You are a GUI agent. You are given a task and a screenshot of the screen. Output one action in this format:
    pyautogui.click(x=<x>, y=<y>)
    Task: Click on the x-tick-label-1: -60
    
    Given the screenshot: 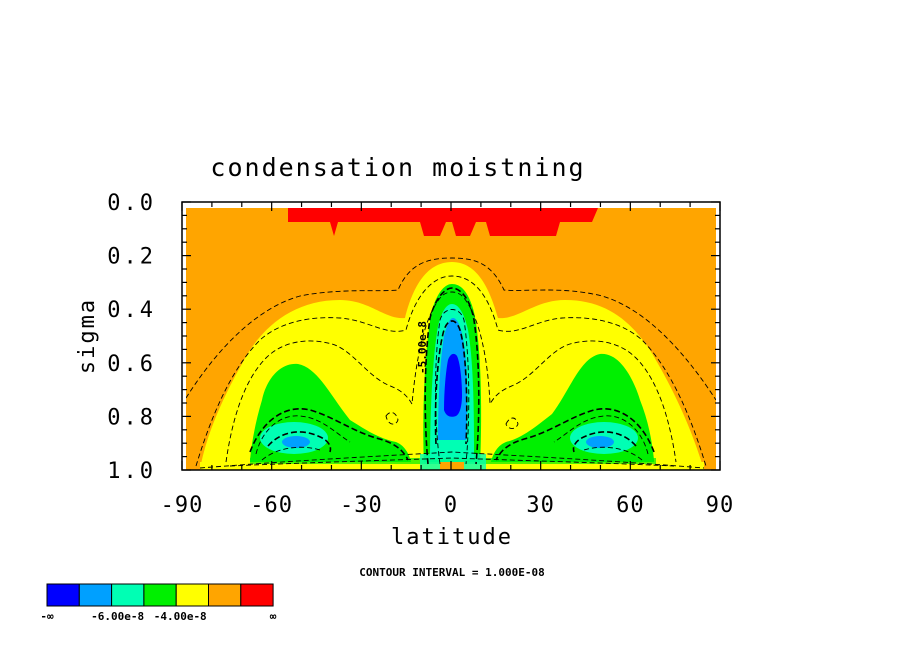 What is the action you would take?
    pyautogui.click(x=271, y=505)
    